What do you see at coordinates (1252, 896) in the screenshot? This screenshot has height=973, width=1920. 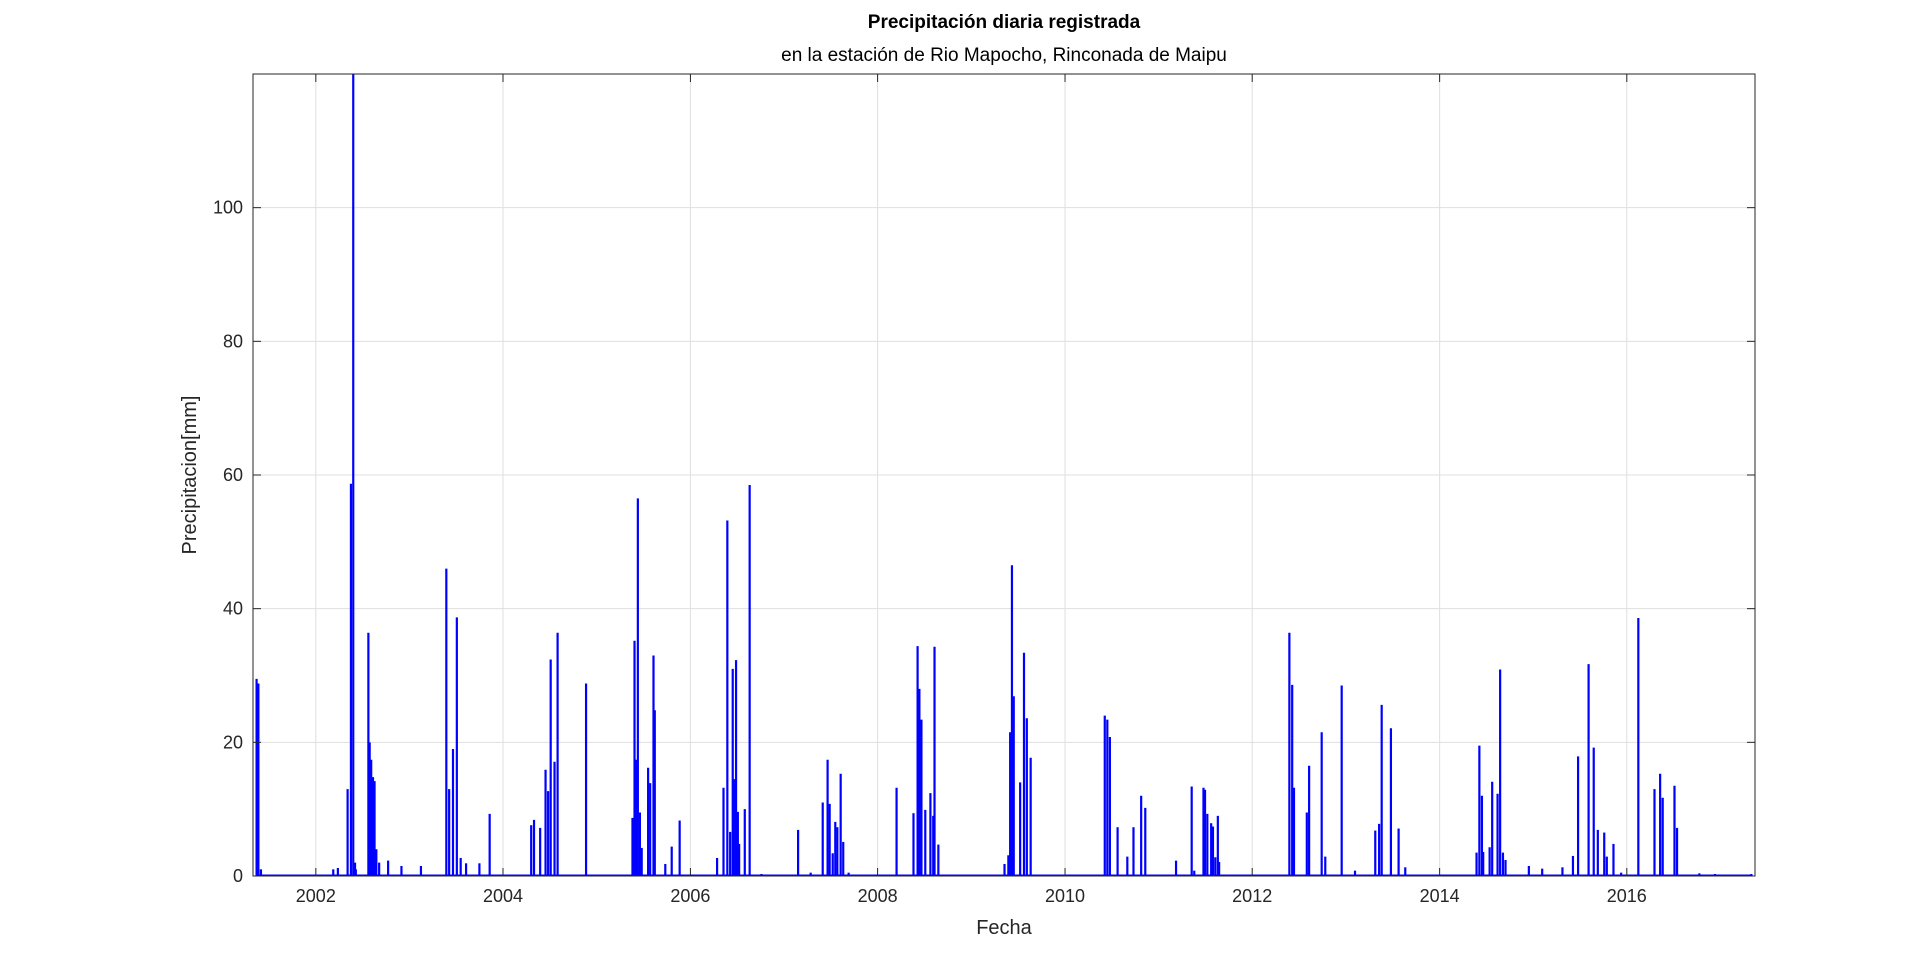 I see `x-tick-label: 2012` at bounding box center [1252, 896].